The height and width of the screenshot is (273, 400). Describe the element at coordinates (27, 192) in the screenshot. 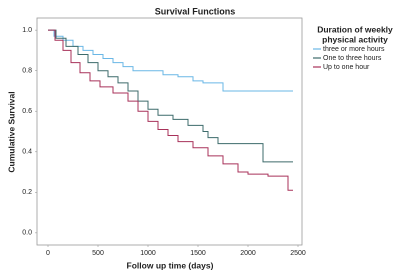

I see `y-tick-label: 0.2` at that location.